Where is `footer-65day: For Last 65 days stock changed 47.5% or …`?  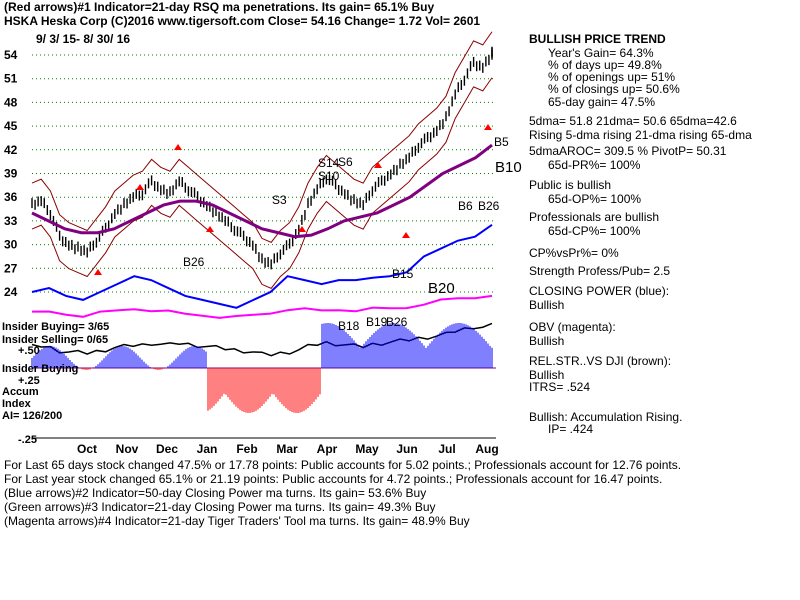 footer-65day: For Last 65 days stock changed 47.5% or … is located at coordinates (343, 465).